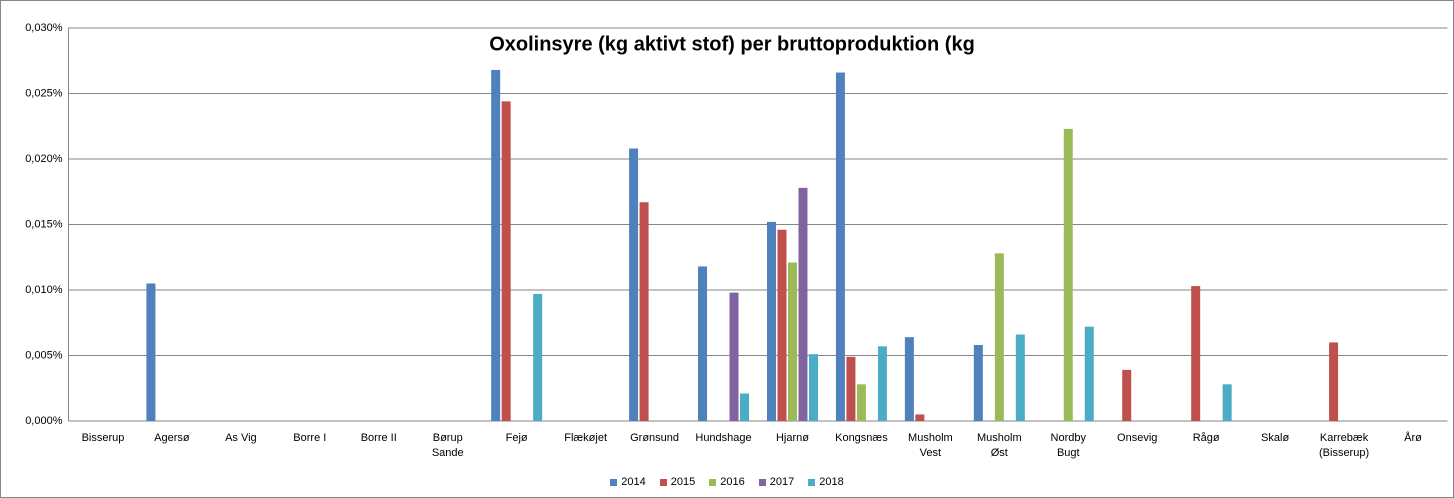 The image size is (1454, 498). I want to click on x-tick-label: Rågø, so click(1206, 438).